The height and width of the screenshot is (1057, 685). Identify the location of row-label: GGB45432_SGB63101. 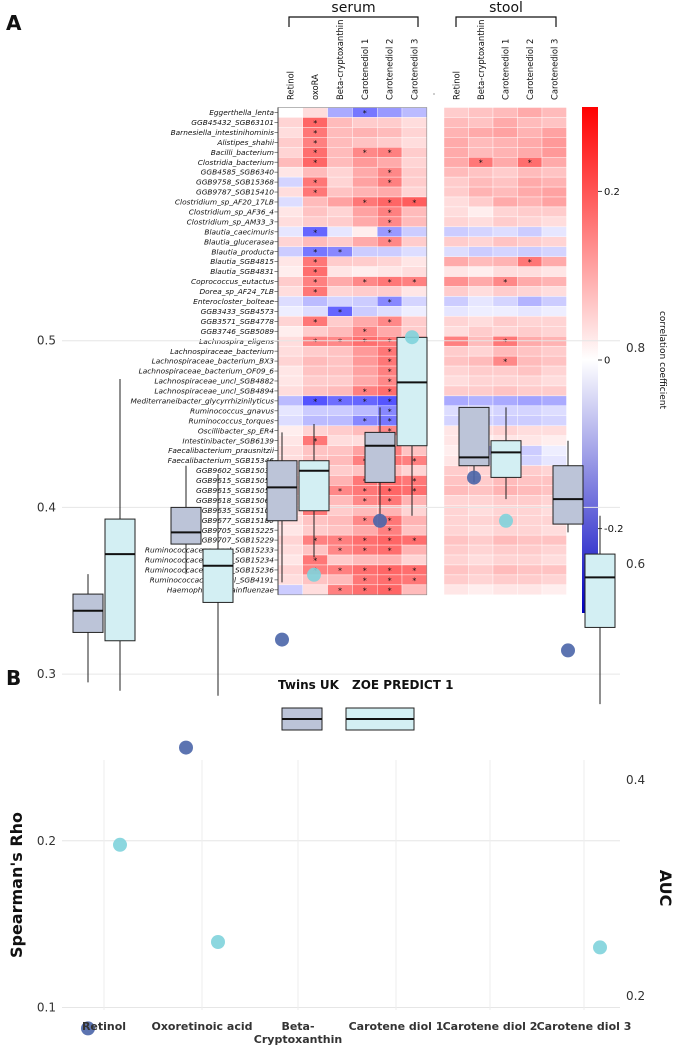
(232, 122).